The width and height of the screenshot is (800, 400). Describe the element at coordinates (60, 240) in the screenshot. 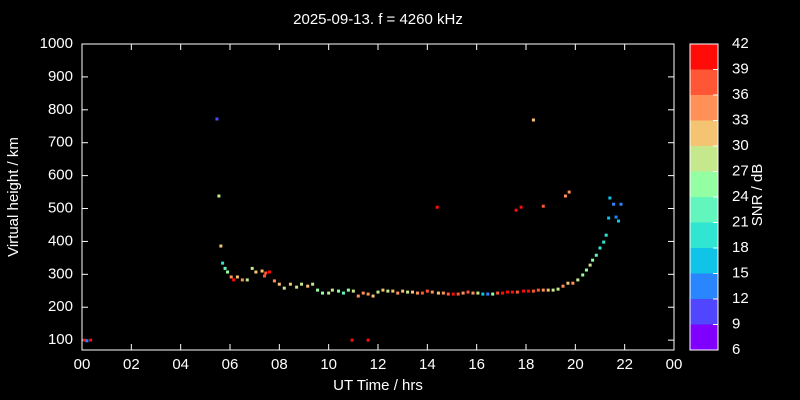

I see `y-tick-label: 400` at that location.